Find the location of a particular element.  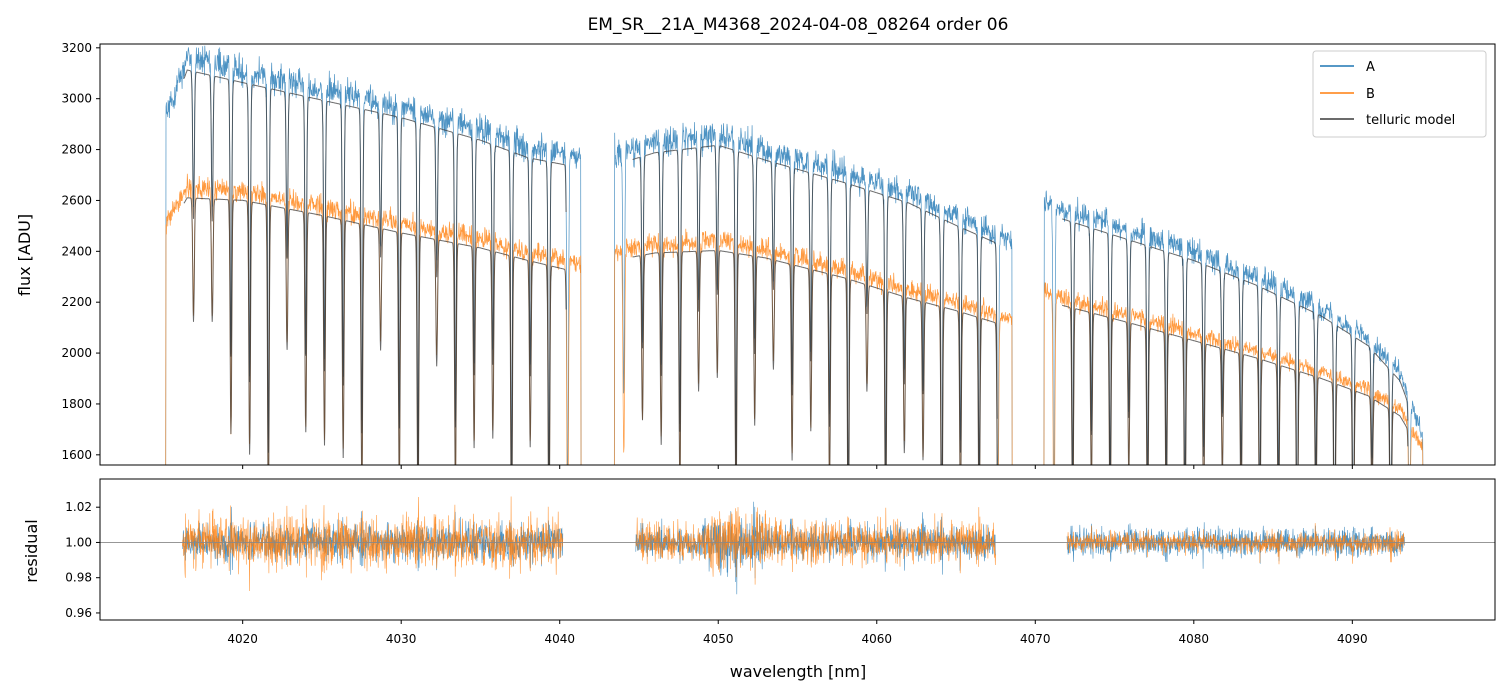

residual-x-tick-label: 4080 is located at coordinates (1194, 639).